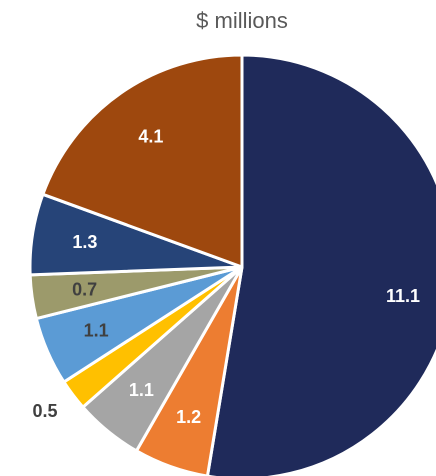 This screenshot has width=436, height=476. Describe the element at coordinates (84, 289) in the screenshot. I see `data-label-6: 0.7` at that location.